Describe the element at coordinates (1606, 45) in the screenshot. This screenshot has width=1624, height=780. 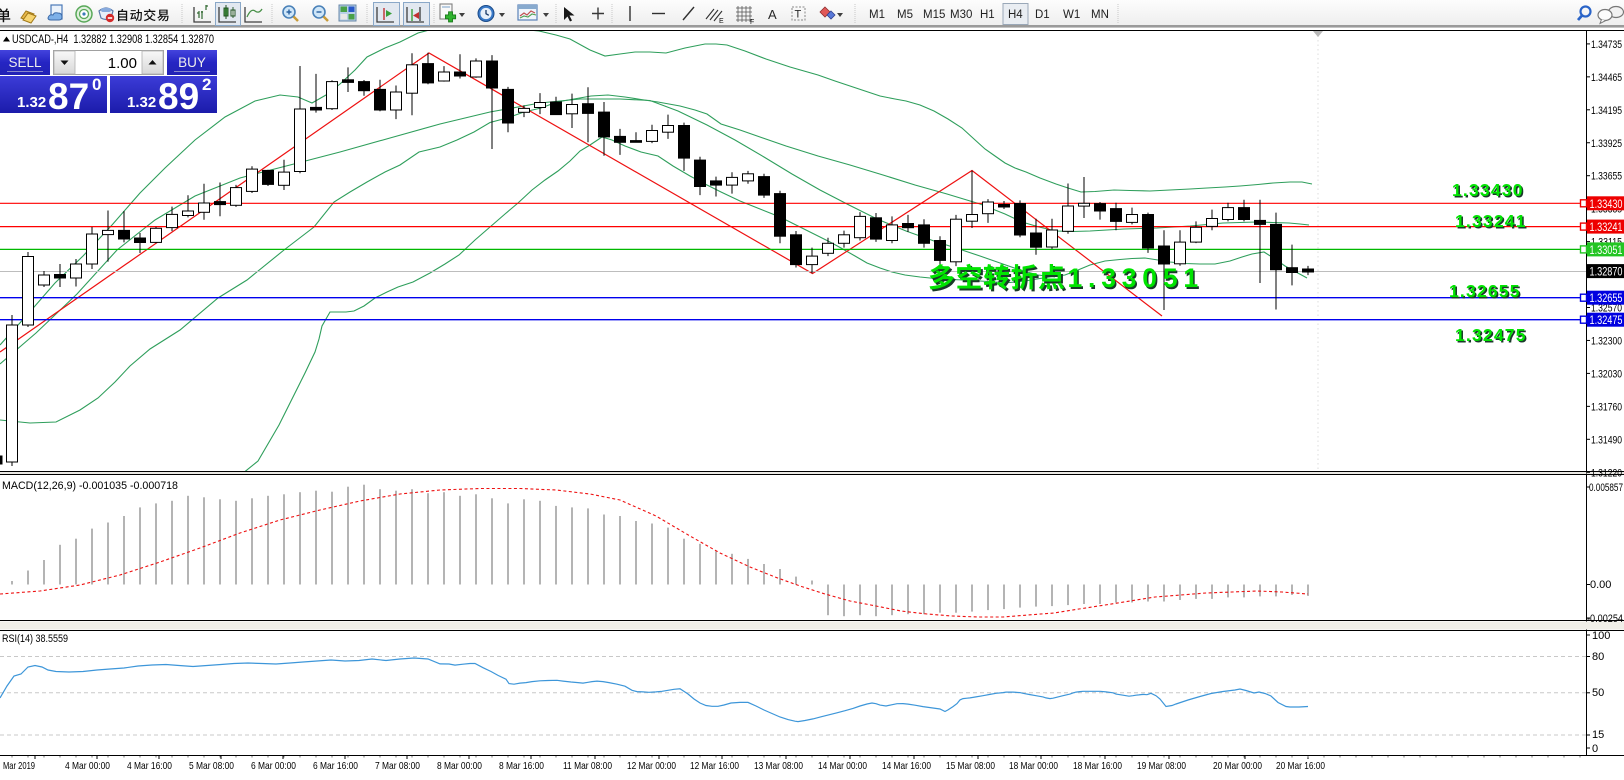
I see `svg-text: 1.34735` at that location.